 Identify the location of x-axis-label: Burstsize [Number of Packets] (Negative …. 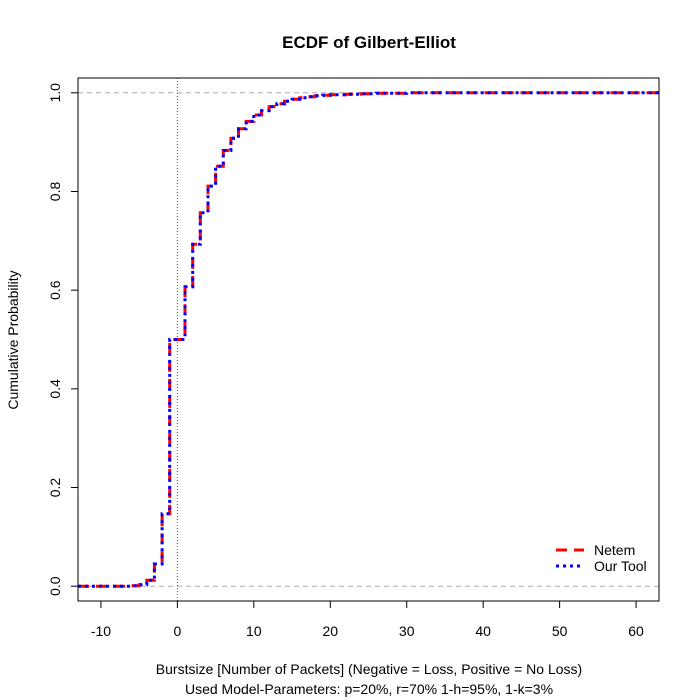
(369, 669).